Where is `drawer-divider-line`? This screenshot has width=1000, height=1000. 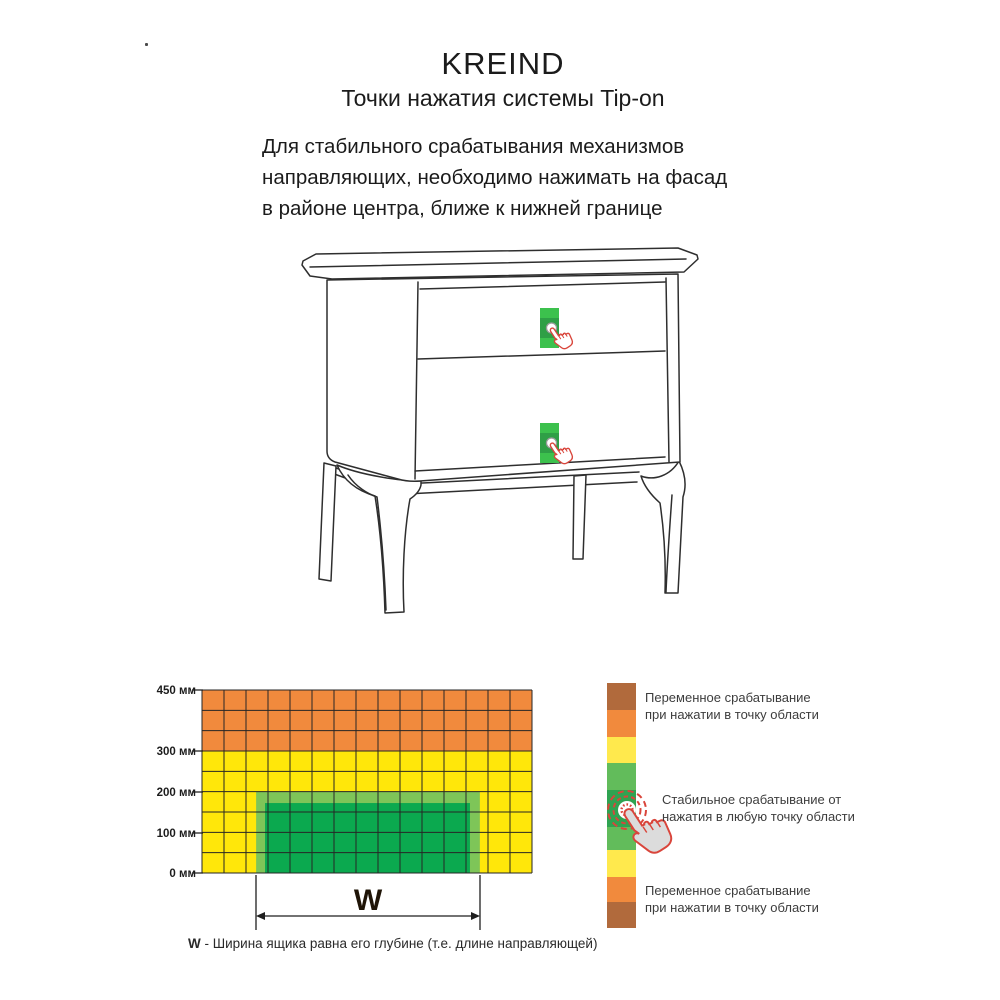
drawer-divider-line is located at coordinates (541, 355).